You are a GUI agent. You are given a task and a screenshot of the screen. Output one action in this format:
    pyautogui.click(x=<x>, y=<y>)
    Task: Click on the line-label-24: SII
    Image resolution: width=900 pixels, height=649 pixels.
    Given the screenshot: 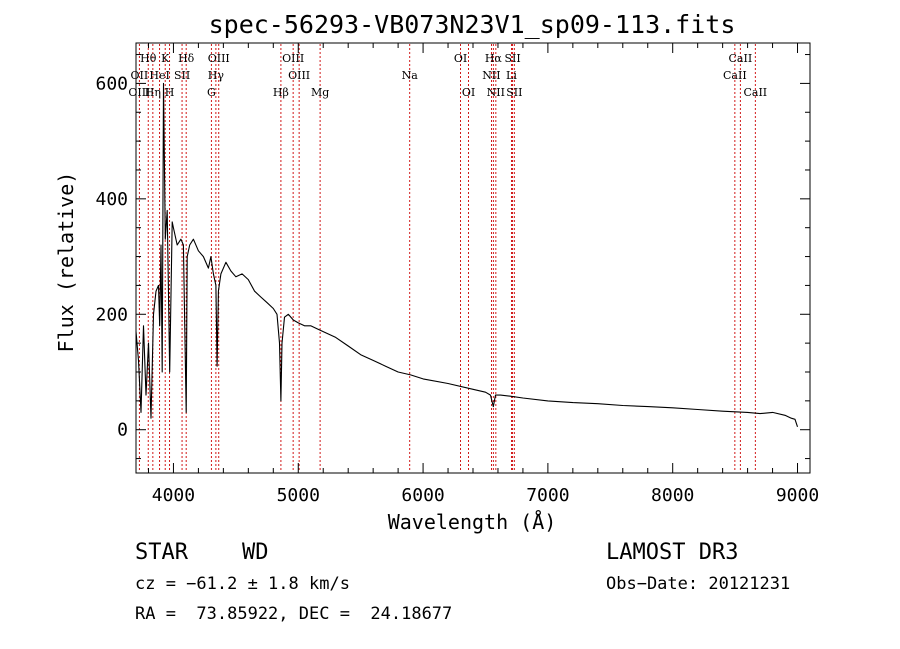 What is the action you would take?
    pyautogui.click(x=514, y=92)
    